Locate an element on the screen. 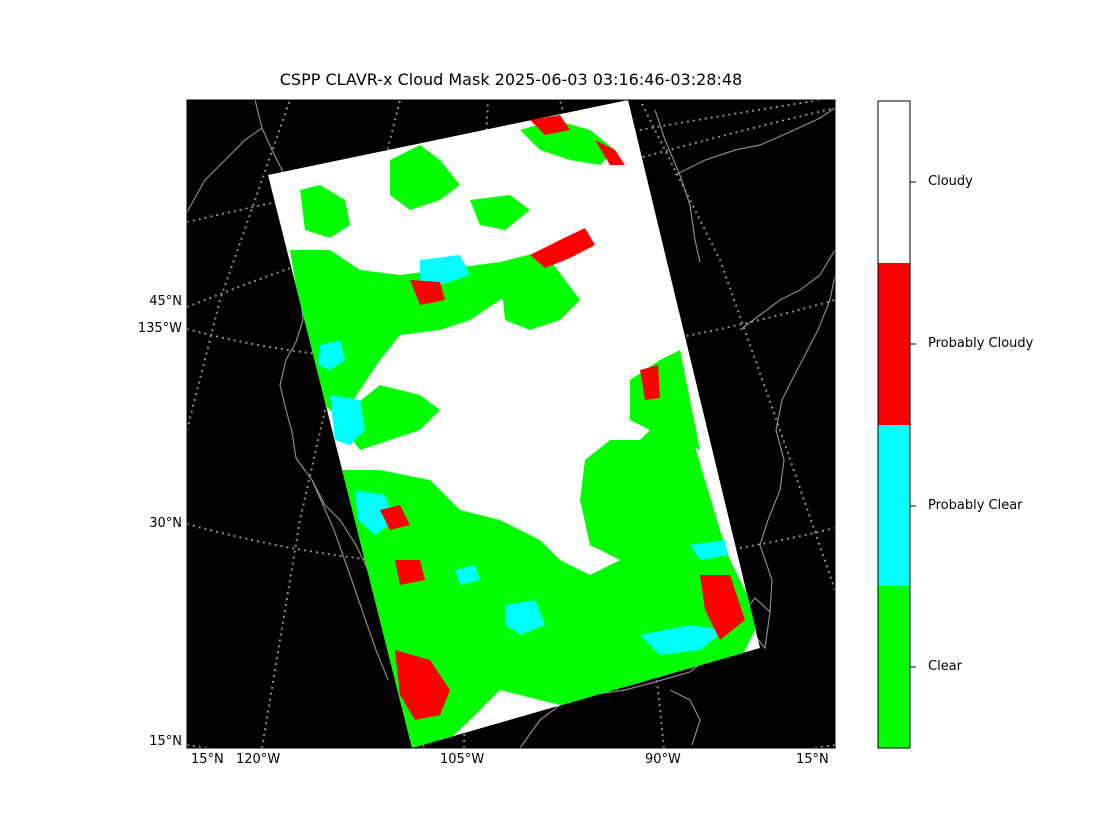  probably-clear-region-north is located at coordinates (445, 270).